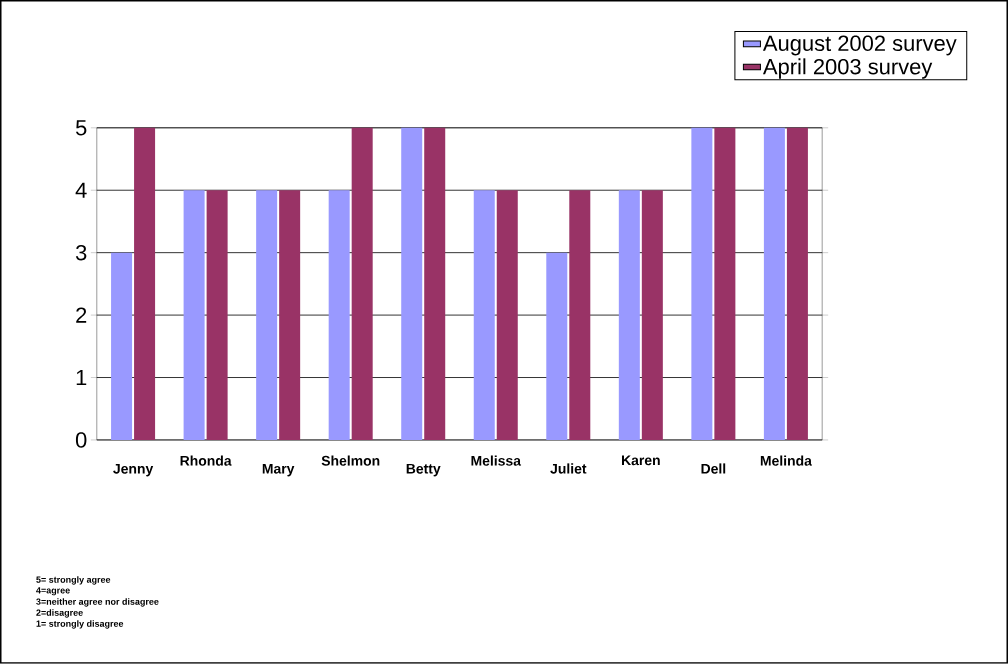 The width and height of the screenshot is (1008, 664). What do you see at coordinates (350, 460) in the screenshot?
I see `x-tick-label: Shelmon` at bounding box center [350, 460].